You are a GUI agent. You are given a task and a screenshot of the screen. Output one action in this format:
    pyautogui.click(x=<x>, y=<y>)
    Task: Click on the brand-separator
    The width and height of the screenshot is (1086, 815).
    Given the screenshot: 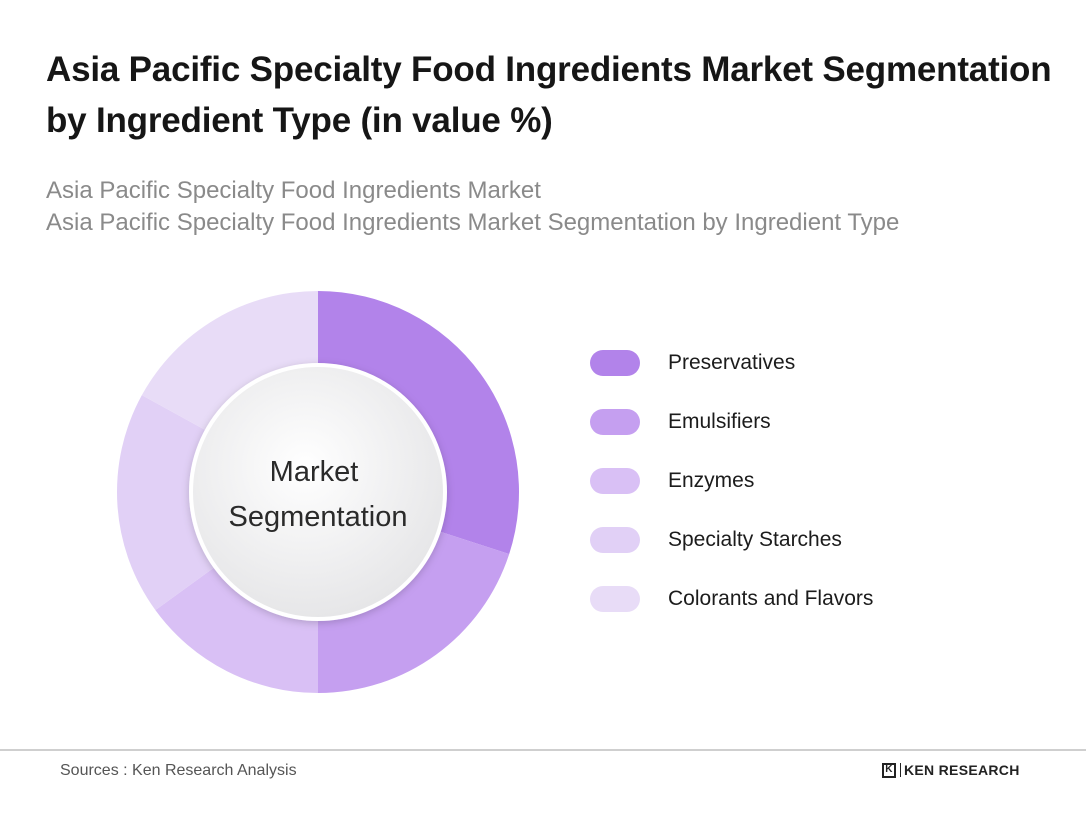 What is the action you would take?
    pyautogui.click(x=900, y=770)
    